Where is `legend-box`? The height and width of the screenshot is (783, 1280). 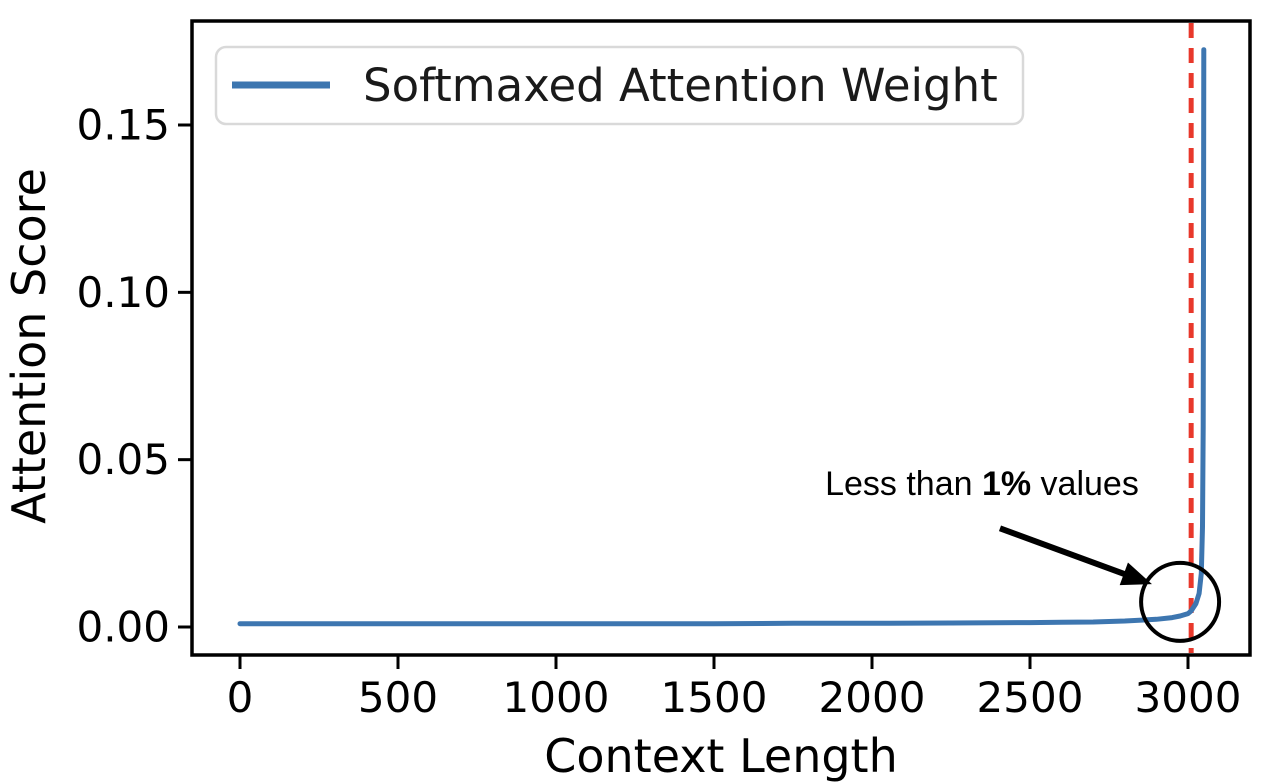 legend-box is located at coordinates (619, 85).